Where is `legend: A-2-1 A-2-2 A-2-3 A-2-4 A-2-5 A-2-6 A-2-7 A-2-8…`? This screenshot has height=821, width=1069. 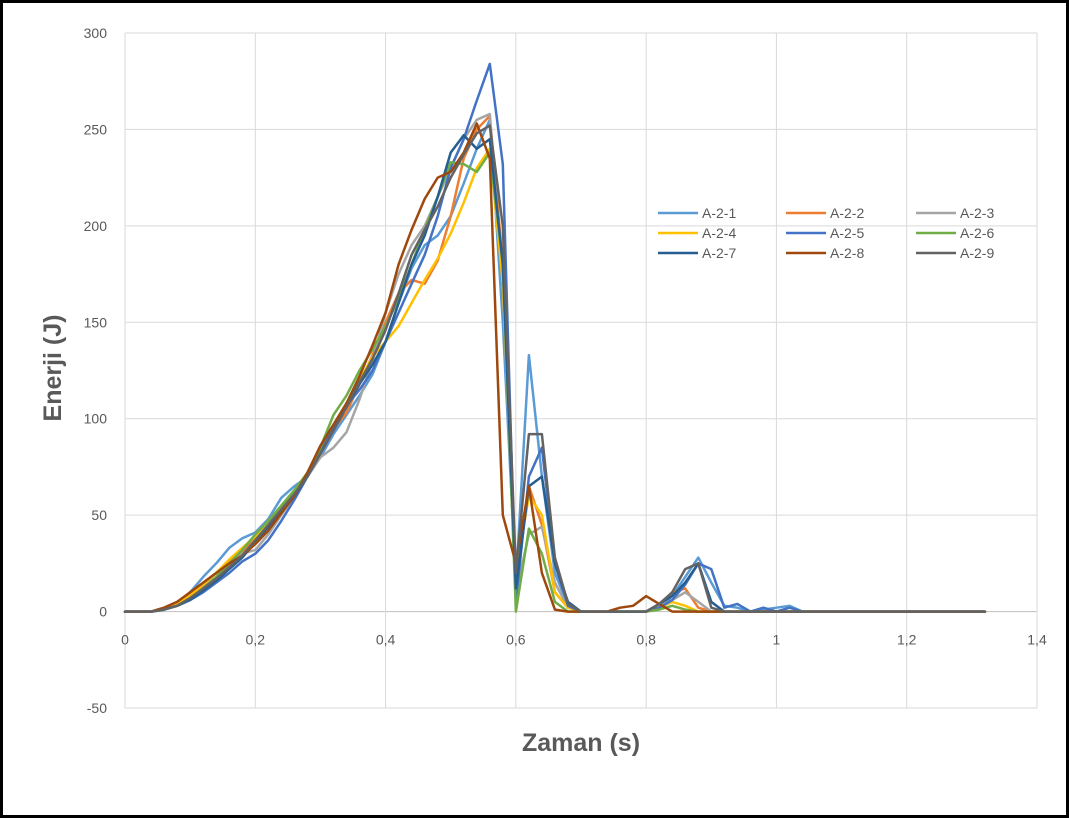
legend: A-2-1 A-2-2 A-2-3 A-2-4 A-2-5 A-2-6 A-2-7 A-2-8… is located at coordinates (826, 233).